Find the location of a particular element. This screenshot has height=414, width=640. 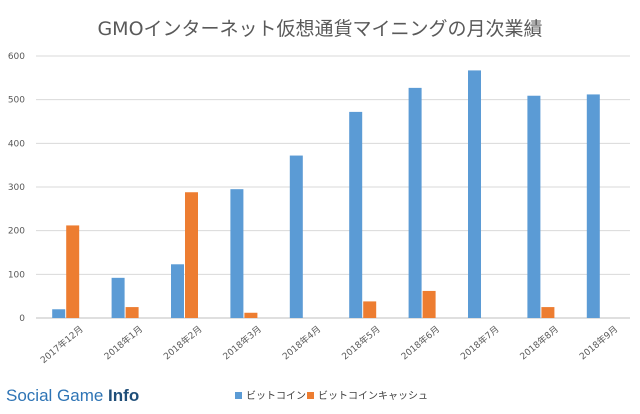

legend-swatch-bitcoin is located at coordinates (238, 395).